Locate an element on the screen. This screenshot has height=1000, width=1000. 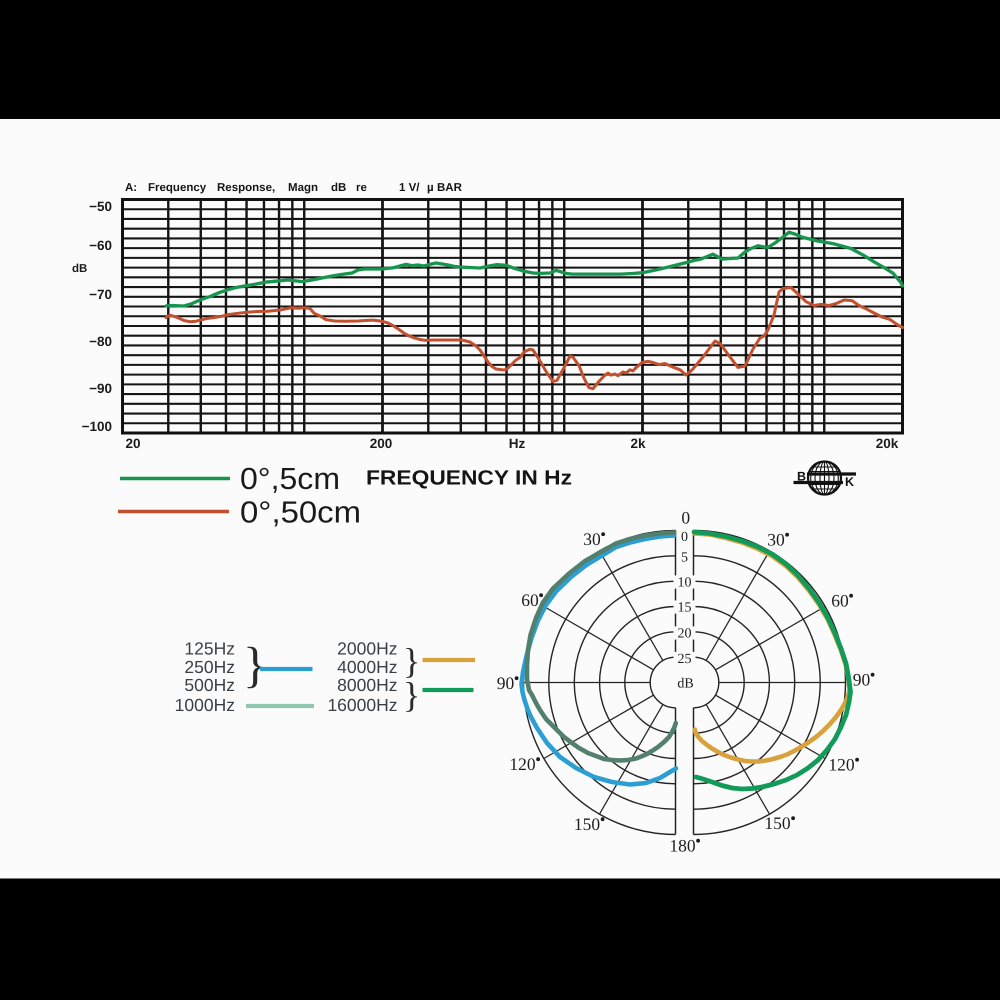
svg-text: −80 is located at coordinates (100, 341).